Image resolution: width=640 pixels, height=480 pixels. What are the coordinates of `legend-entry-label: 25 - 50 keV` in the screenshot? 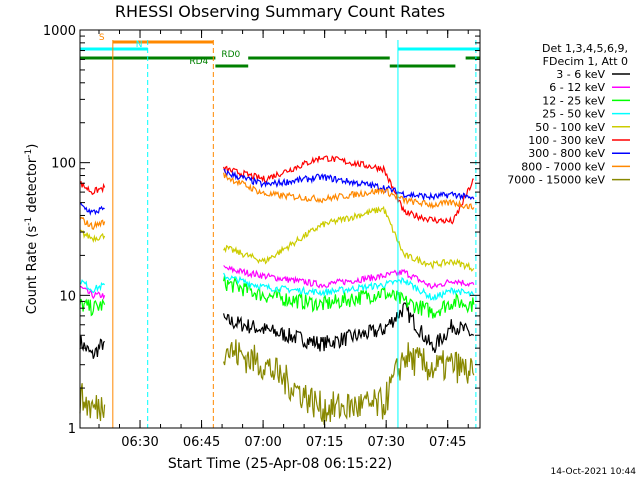 It's located at (573, 114).